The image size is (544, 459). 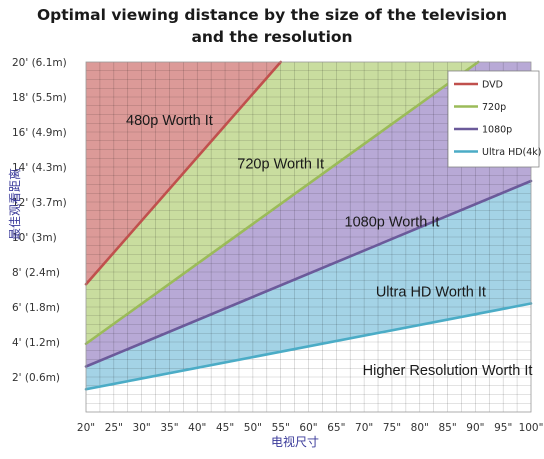 I want to click on x-tick-label: 25", so click(x=114, y=428).